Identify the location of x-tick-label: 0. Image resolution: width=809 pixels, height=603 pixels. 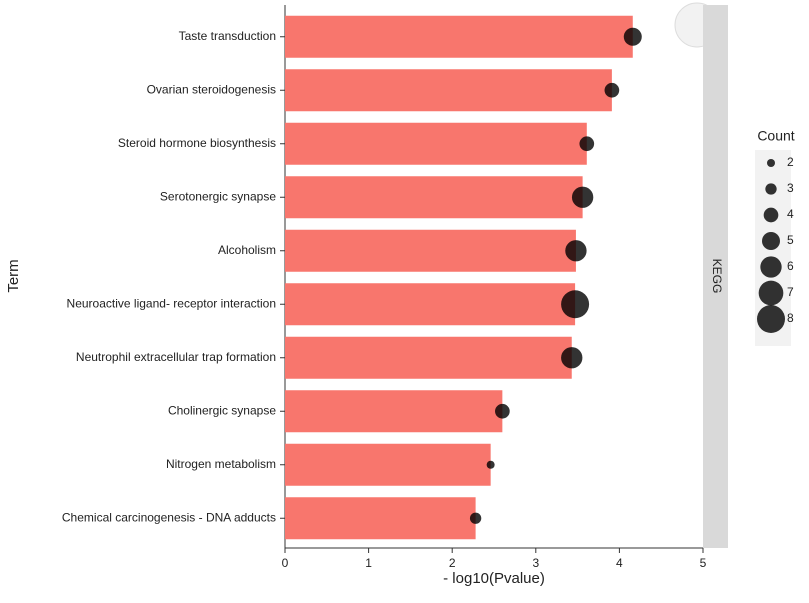
(285, 563).